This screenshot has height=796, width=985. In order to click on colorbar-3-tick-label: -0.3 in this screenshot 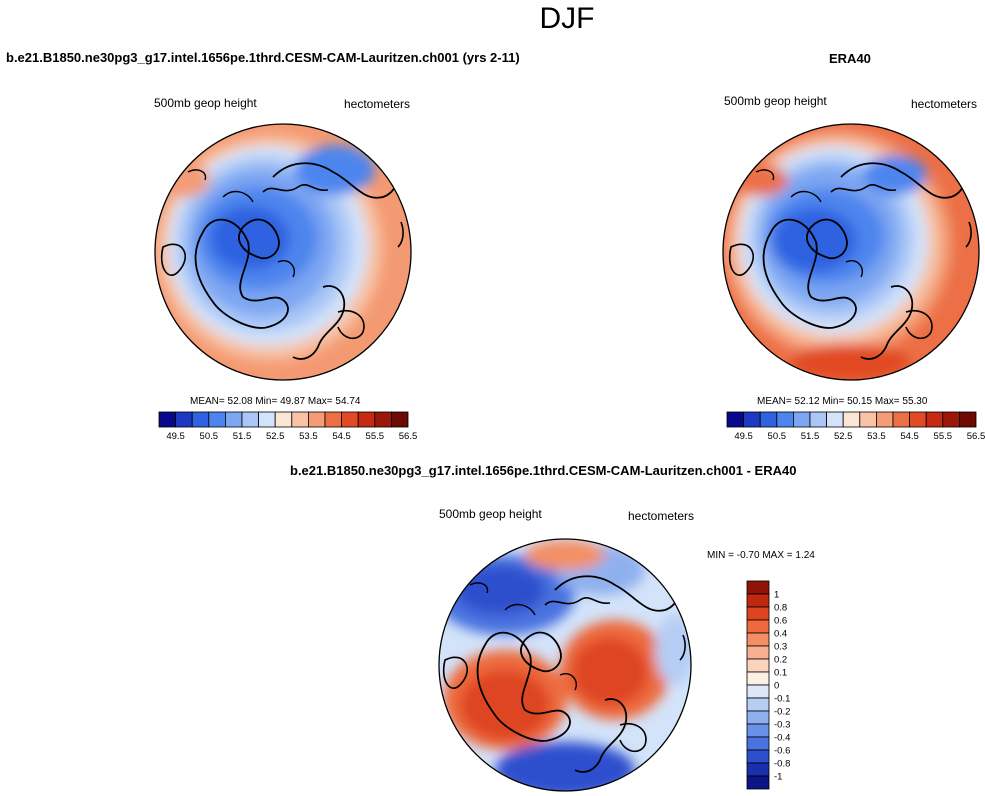, I will do `click(782, 725)`.